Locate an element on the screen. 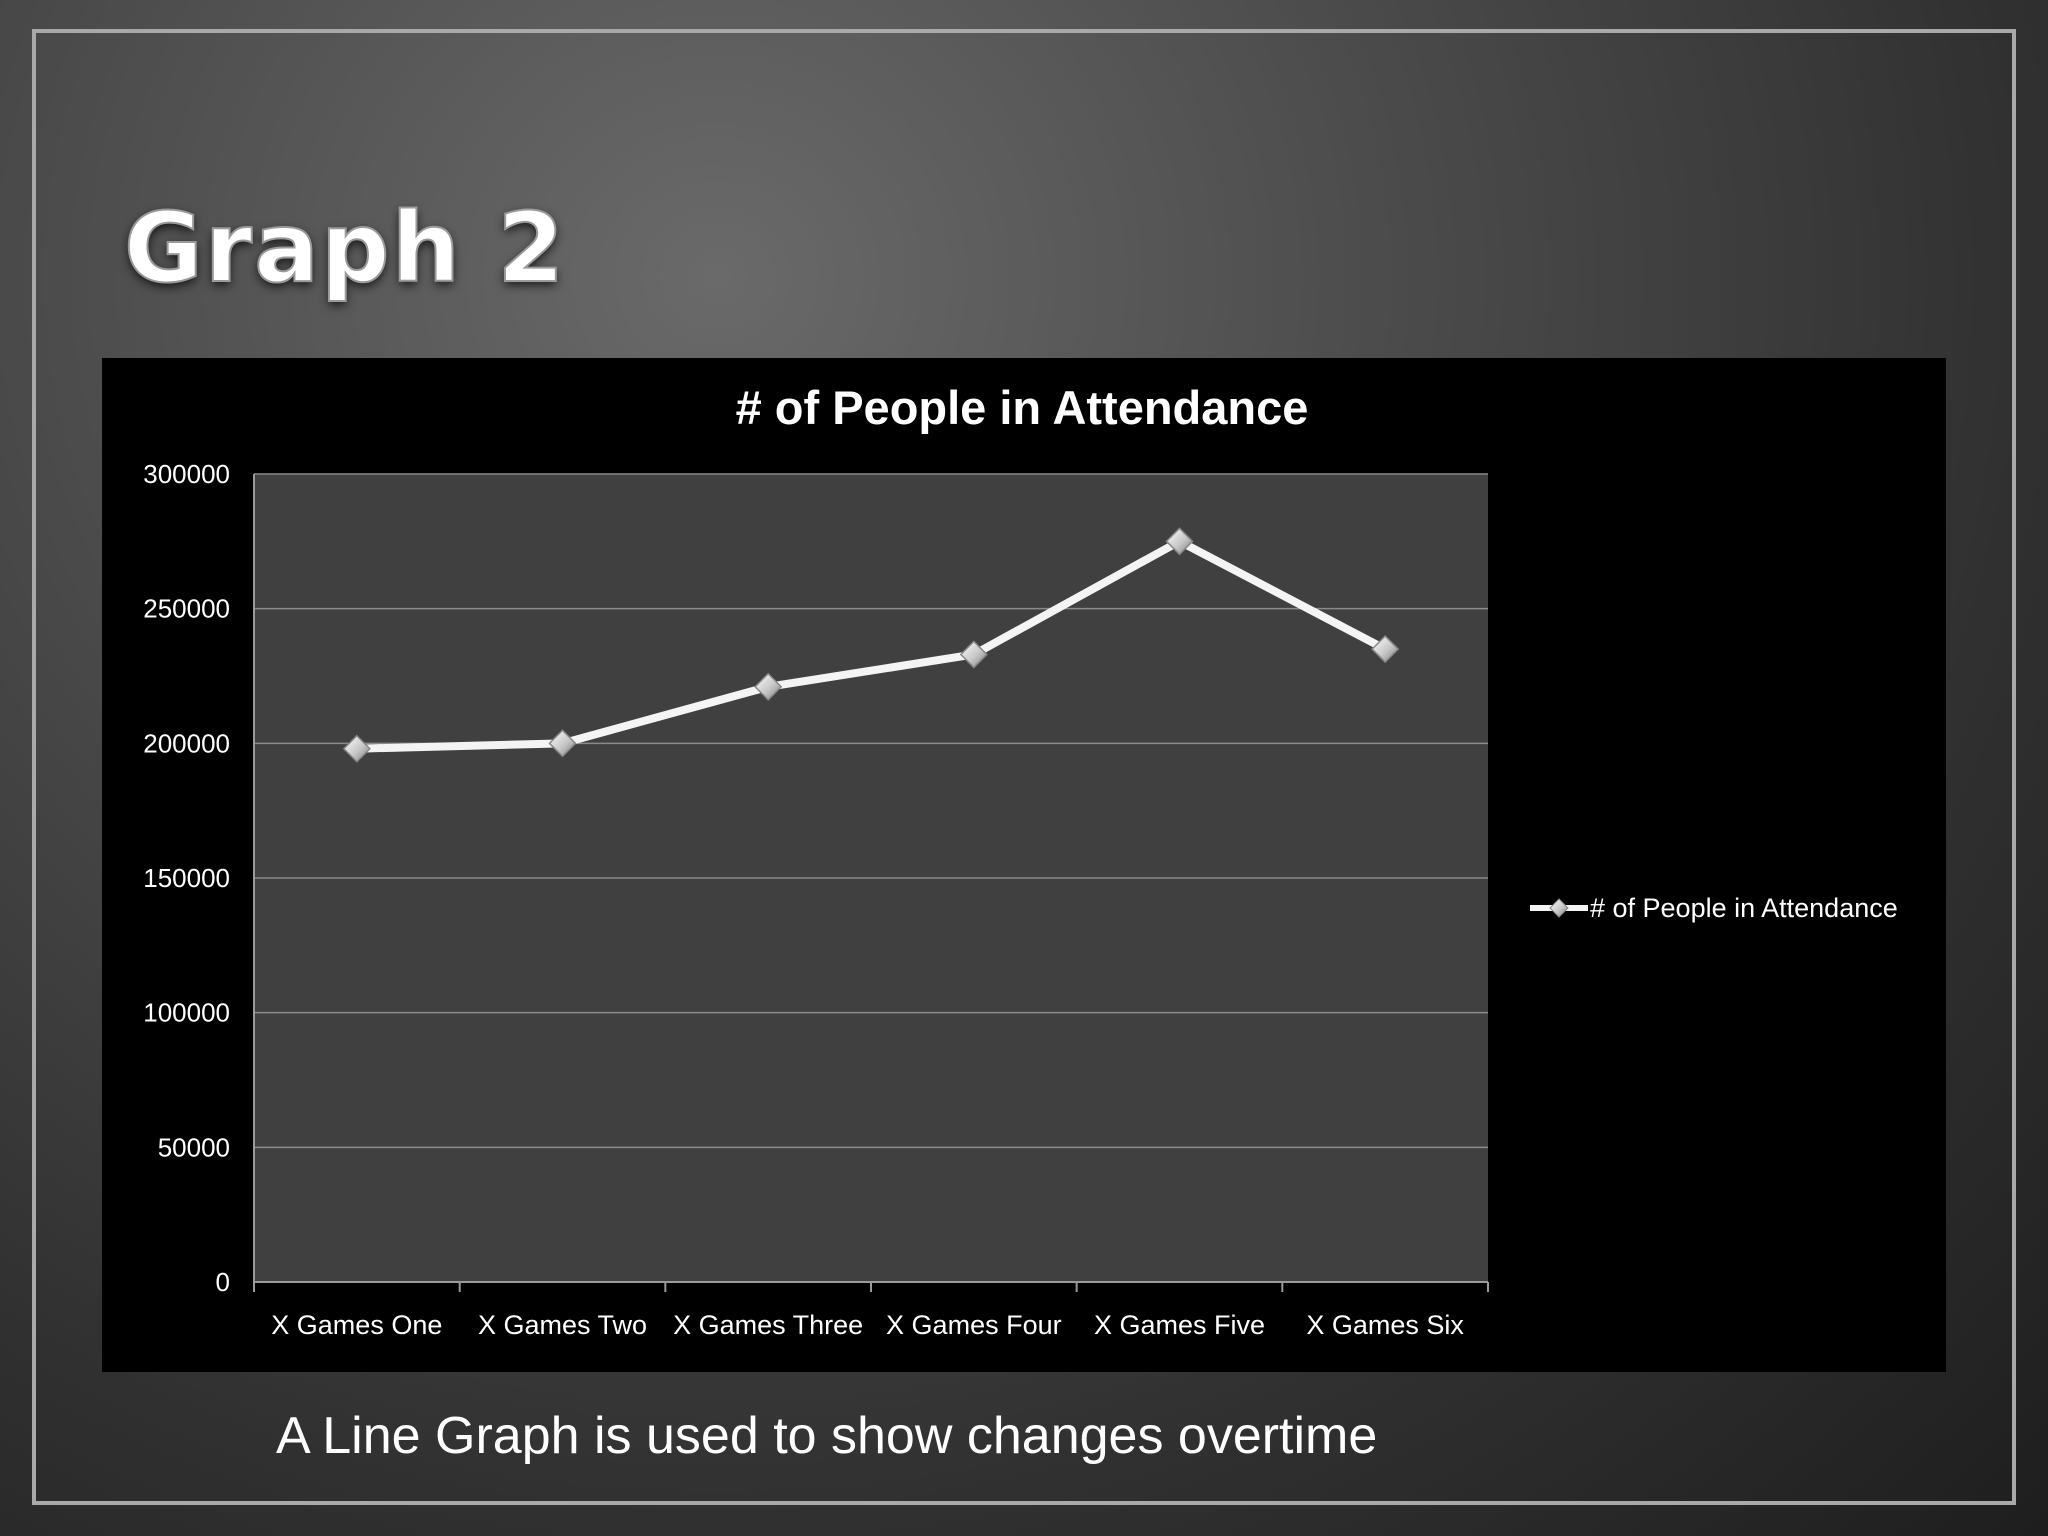 Image resolution: width=2048 pixels, height=1536 pixels. legend-label: # of People in Attendance is located at coordinates (1744, 908).